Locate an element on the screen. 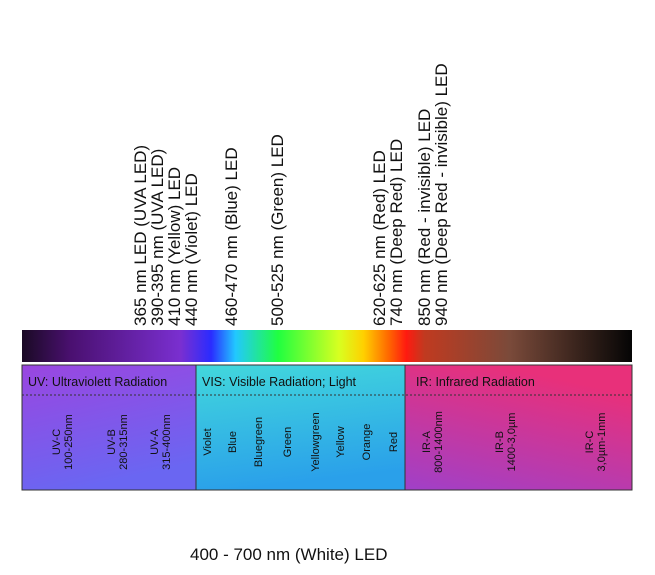 This screenshot has height=575, width=655. led-label: 620-625 nm (Red) LED is located at coordinates (379, 238).